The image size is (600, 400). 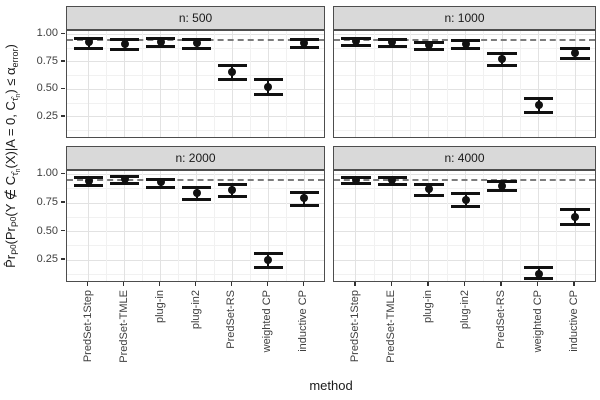 What do you see at coordinates (303, 321) in the screenshot?
I see `x-tick-label: inductive CP` at bounding box center [303, 321].